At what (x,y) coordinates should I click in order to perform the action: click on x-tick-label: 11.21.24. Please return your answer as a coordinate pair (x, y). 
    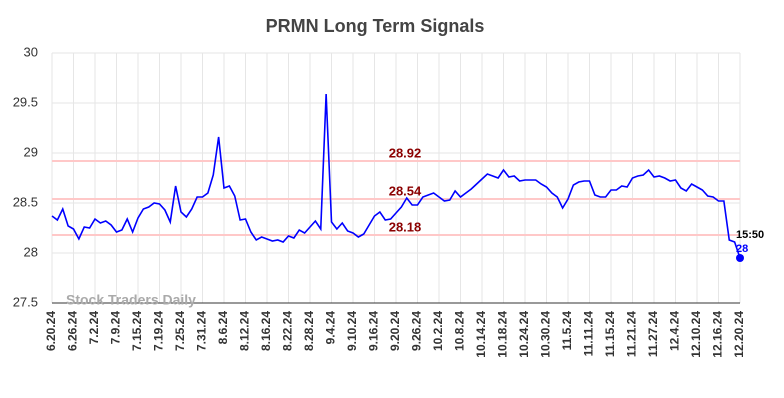
    Looking at the image, I should click on (632, 334).